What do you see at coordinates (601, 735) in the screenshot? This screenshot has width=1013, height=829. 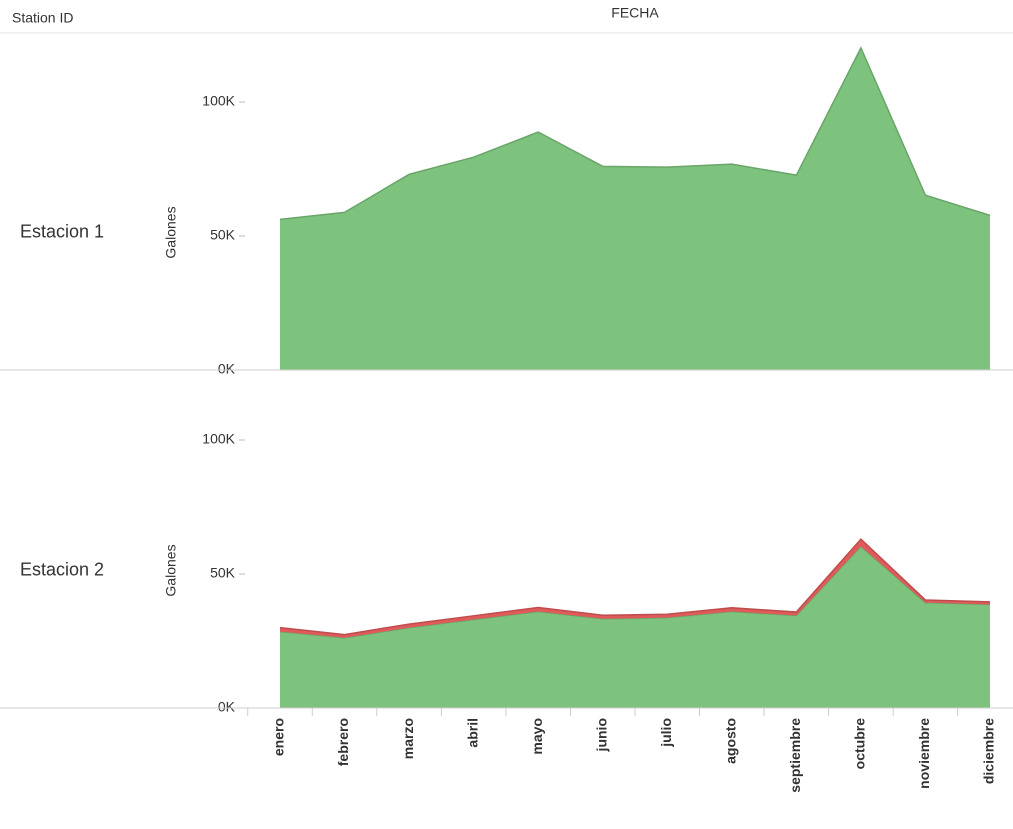 I see `x-tick-label: junio` at bounding box center [601, 735].